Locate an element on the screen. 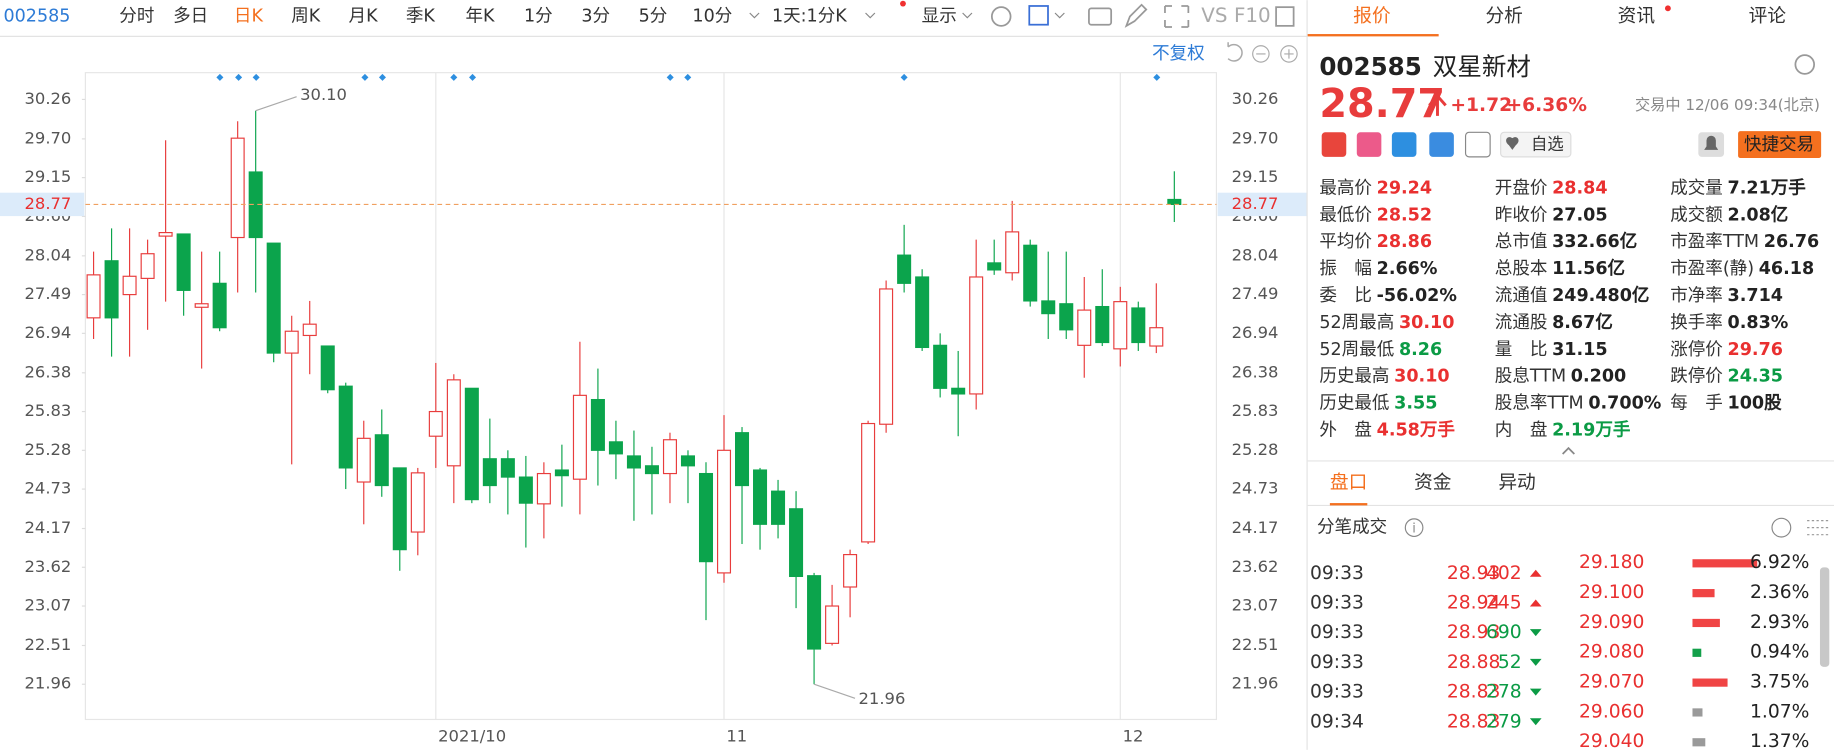 This screenshot has width=1834, height=750. quote-code: 002585 is located at coordinates (1370, 66).